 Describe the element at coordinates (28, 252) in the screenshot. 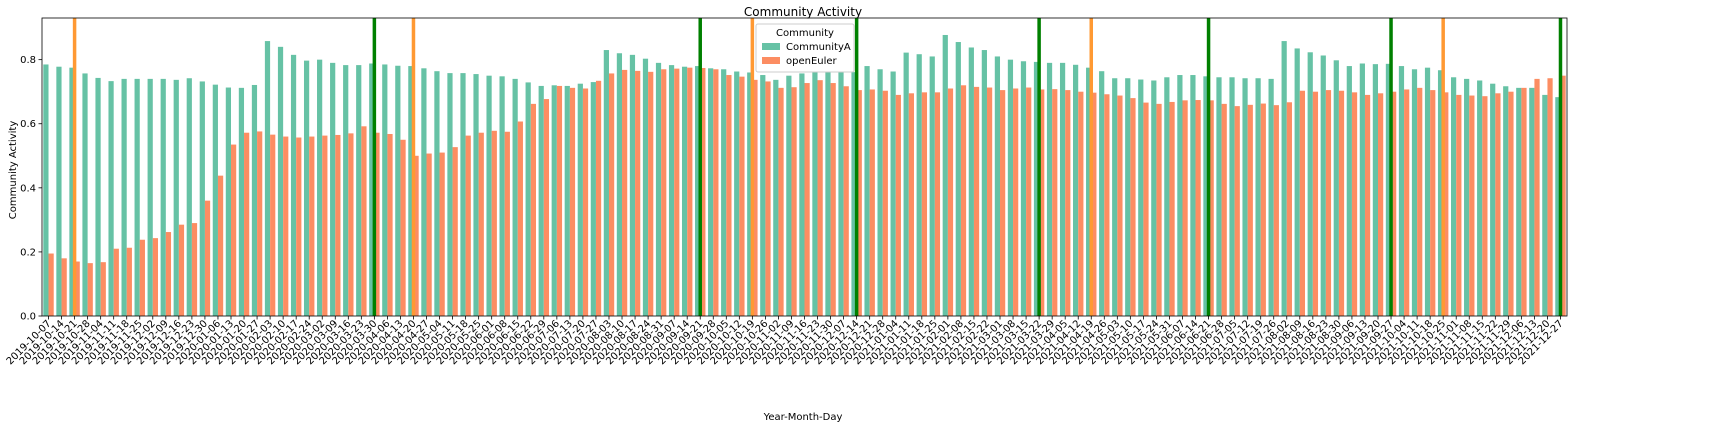

I see `y-tick-label-1: 0.2` at that location.